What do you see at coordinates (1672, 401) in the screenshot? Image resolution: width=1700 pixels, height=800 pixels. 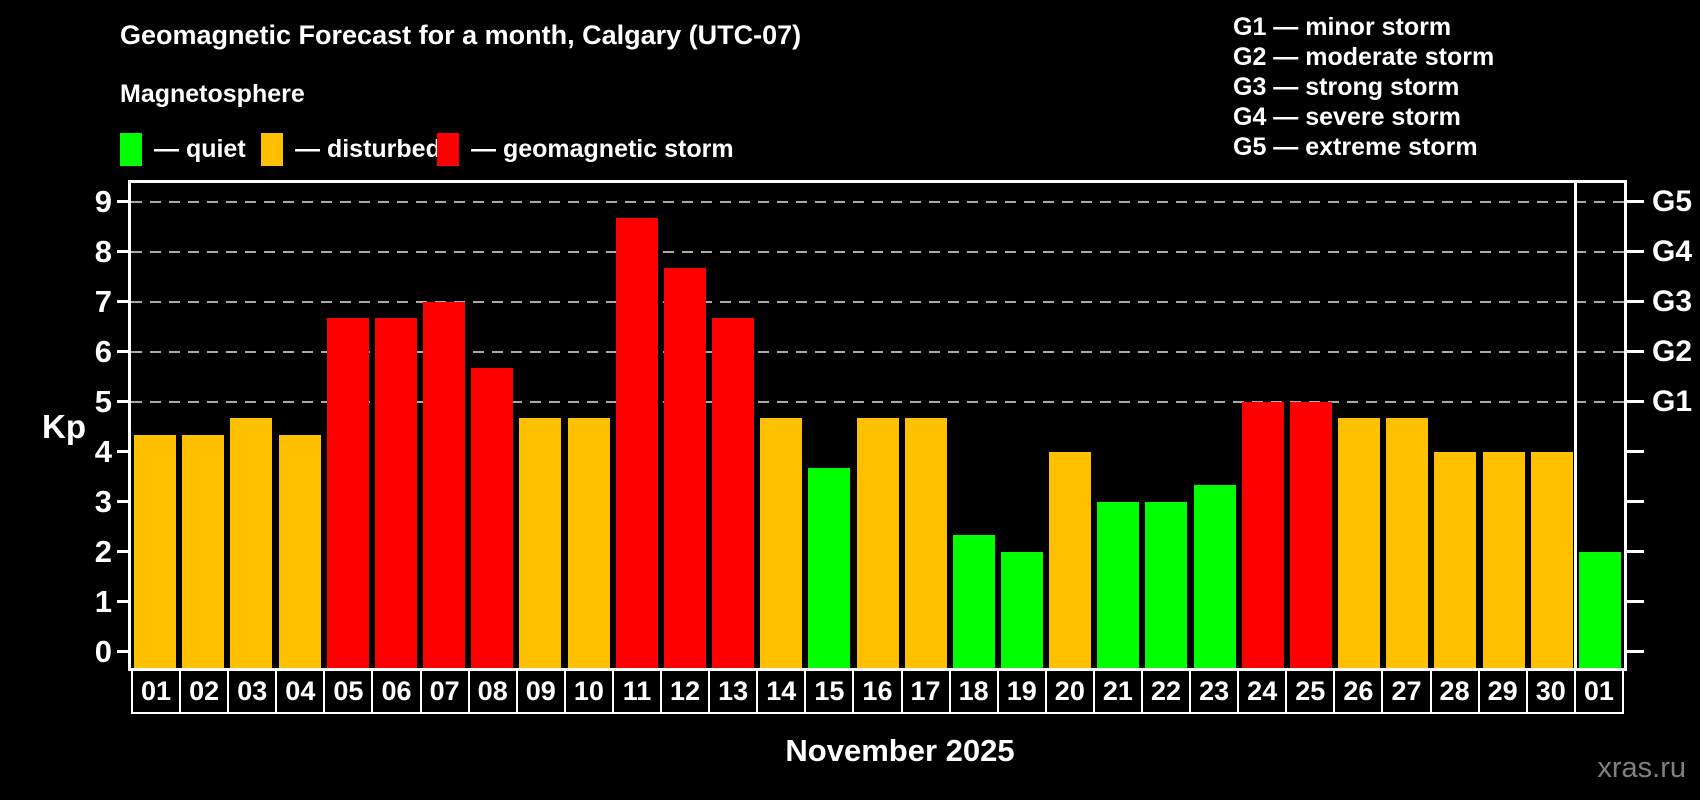 I see `right-axis-label-g1: G1` at bounding box center [1672, 401].